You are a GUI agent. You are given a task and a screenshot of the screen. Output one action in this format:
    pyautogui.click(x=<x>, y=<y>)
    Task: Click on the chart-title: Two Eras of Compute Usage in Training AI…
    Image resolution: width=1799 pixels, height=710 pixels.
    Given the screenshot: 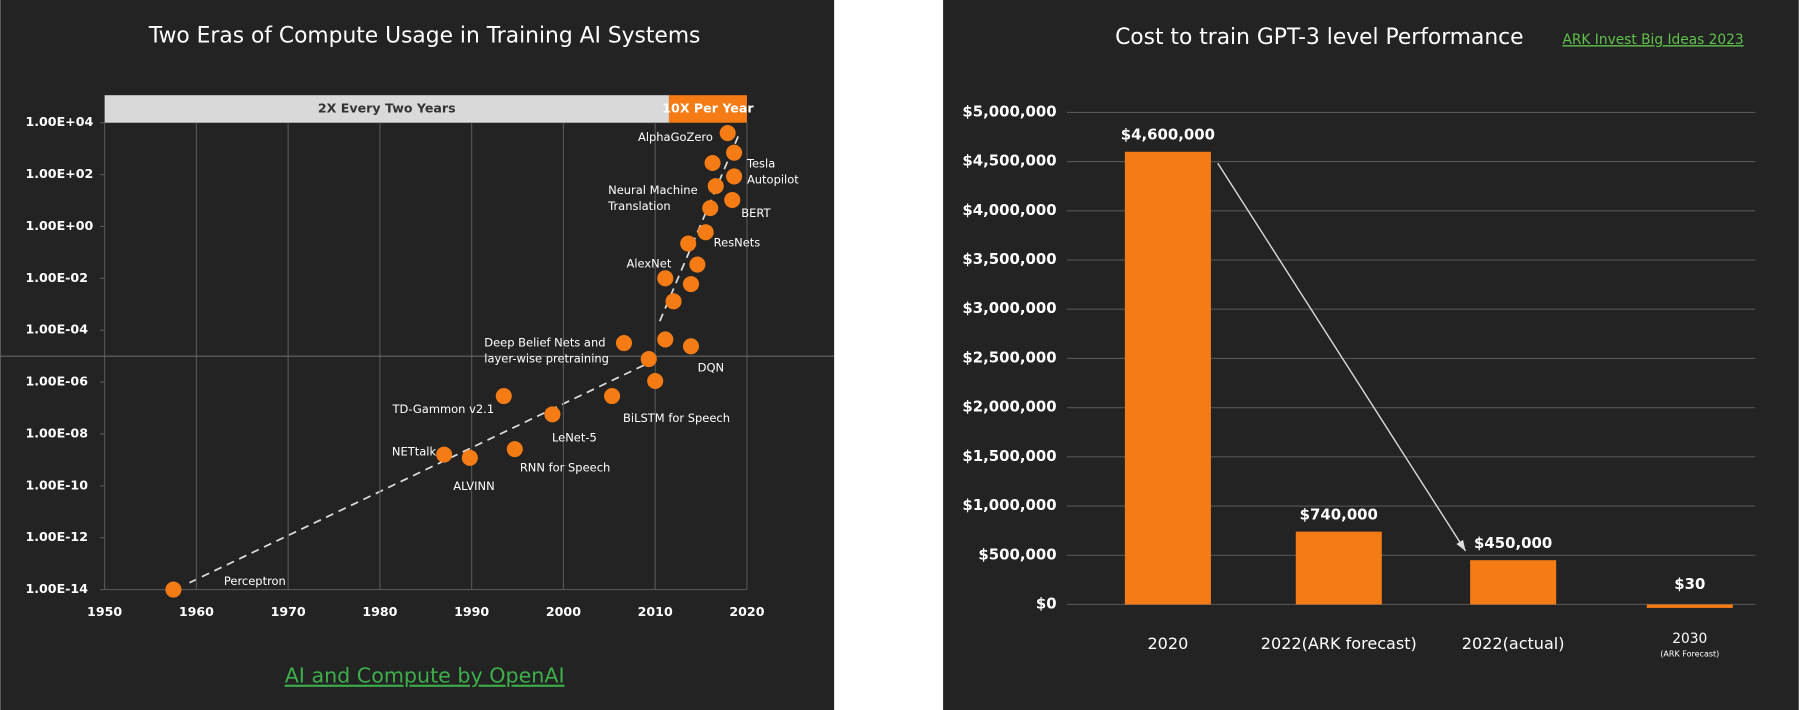 What is the action you would take?
    pyautogui.click(x=424, y=36)
    